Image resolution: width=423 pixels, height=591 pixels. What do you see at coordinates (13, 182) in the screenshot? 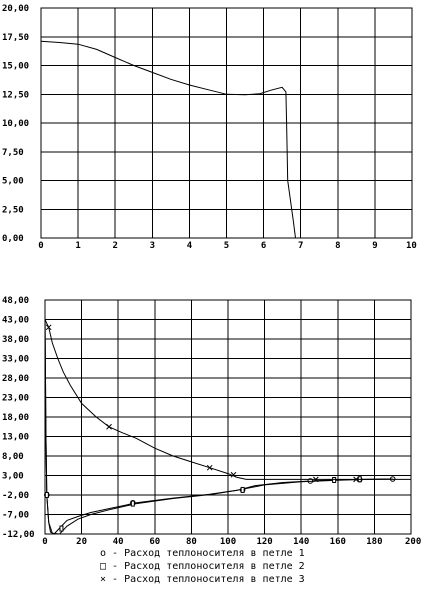
I see `y-tick-label: 5,00` at bounding box center [13, 182].